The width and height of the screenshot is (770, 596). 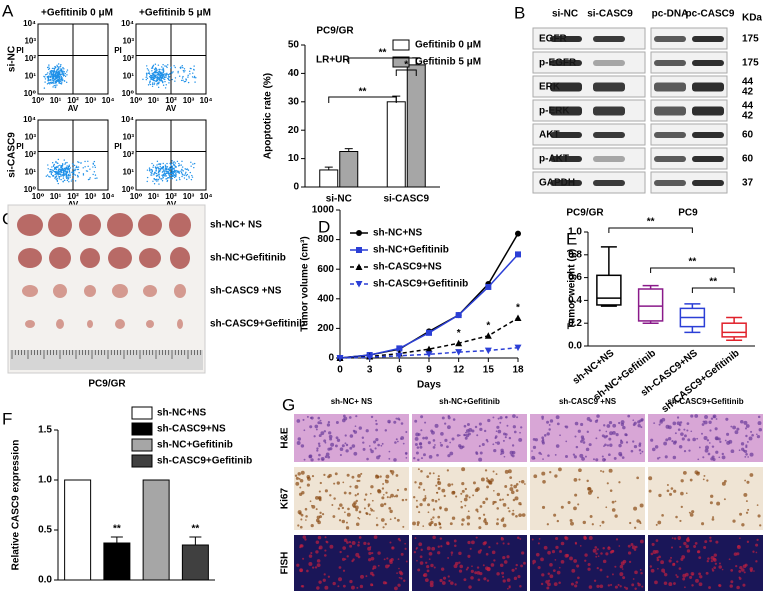 I want to click on x-axis-label: Days, so click(x=429, y=385).